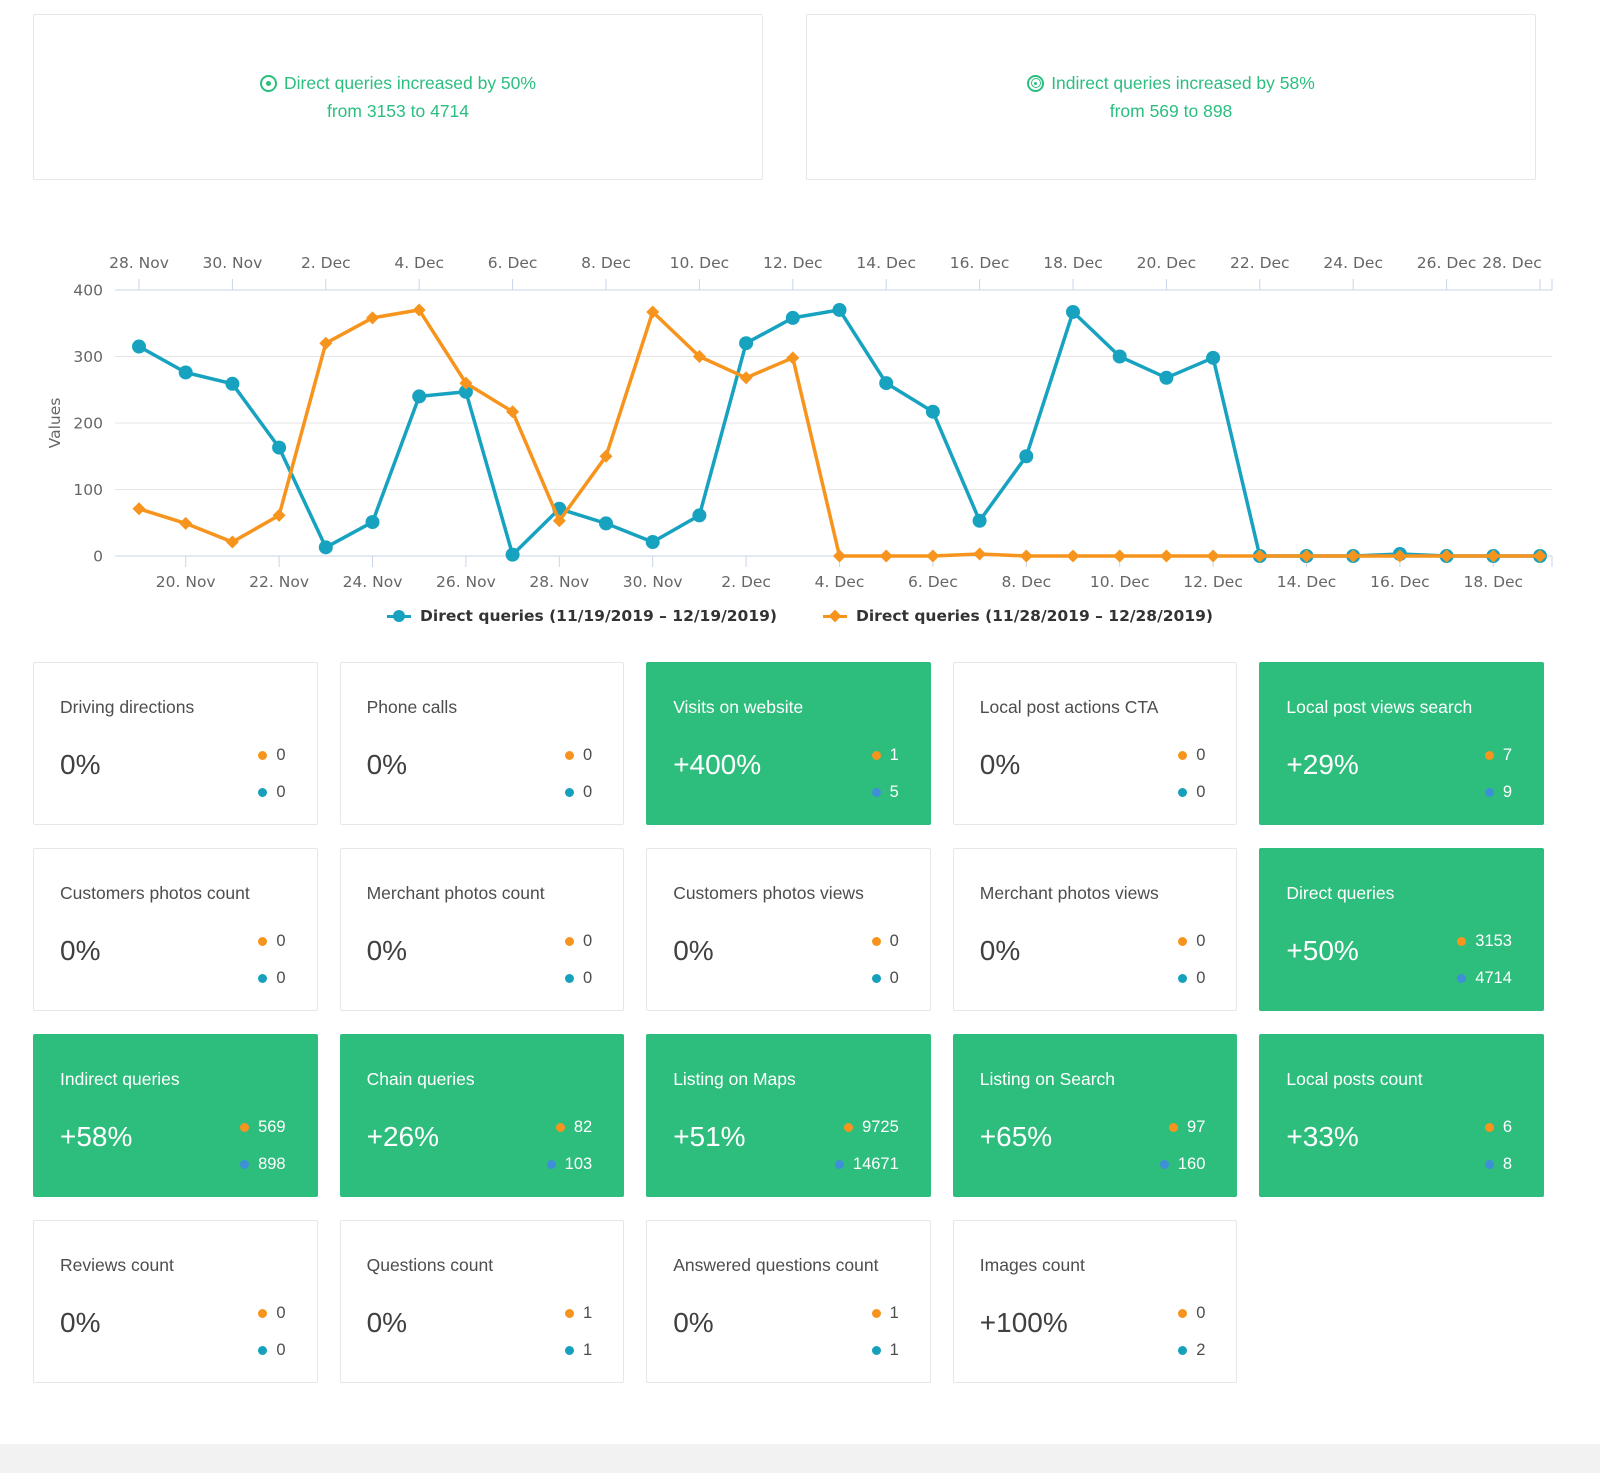  I want to click on metric-new-period-row: 2, so click(1191, 1350).